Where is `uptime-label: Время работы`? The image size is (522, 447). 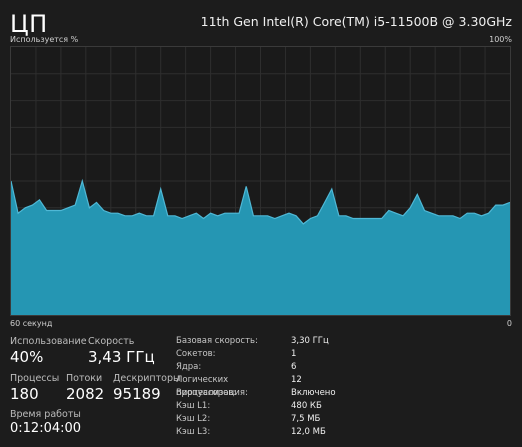 uptime-label: Время работы is located at coordinates (45, 414).